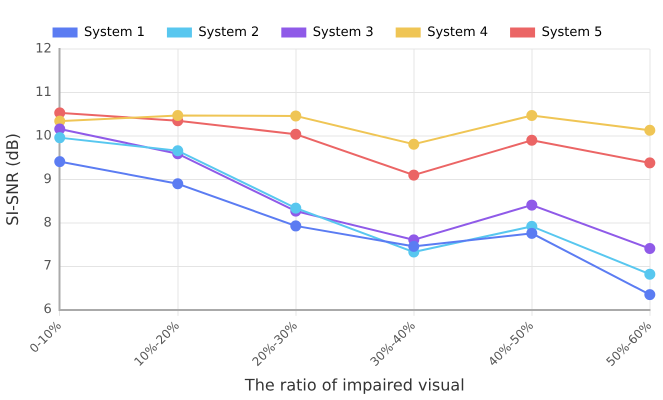 The width and height of the screenshot is (663, 400). Describe the element at coordinates (457, 32) in the screenshot. I see `legend-label: System 4` at that location.